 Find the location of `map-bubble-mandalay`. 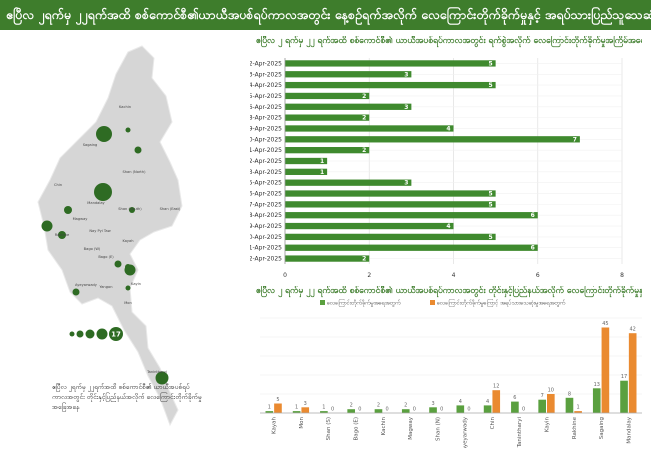

map-bubble-mandalay is located at coordinates (103, 192).